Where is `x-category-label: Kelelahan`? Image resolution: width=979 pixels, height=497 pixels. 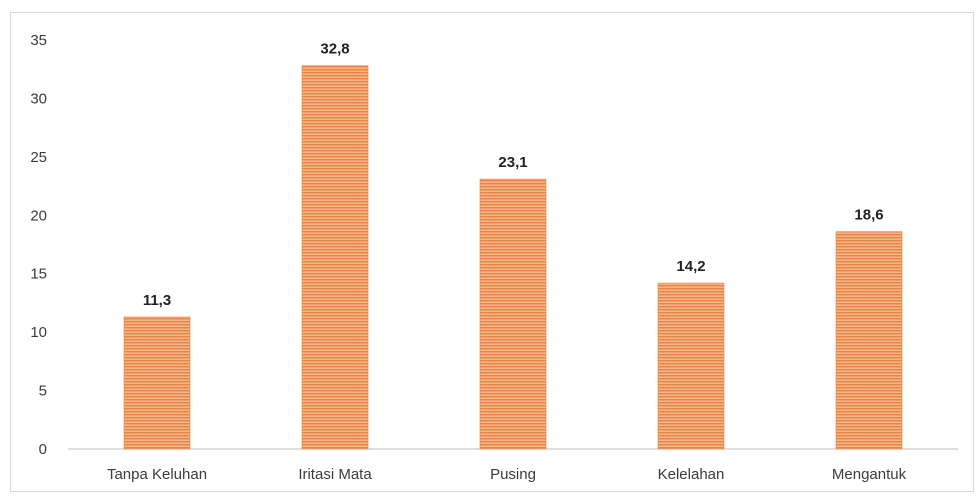 x-category-label: Kelelahan is located at coordinates (691, 474).